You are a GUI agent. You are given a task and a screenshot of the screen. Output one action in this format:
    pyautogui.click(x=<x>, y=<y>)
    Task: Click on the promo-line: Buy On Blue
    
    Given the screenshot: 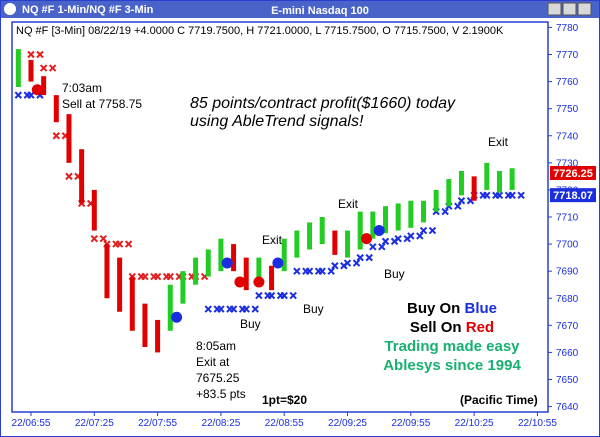 What is the action you would take?
    pyautogui.click(x=452, y=308)
    